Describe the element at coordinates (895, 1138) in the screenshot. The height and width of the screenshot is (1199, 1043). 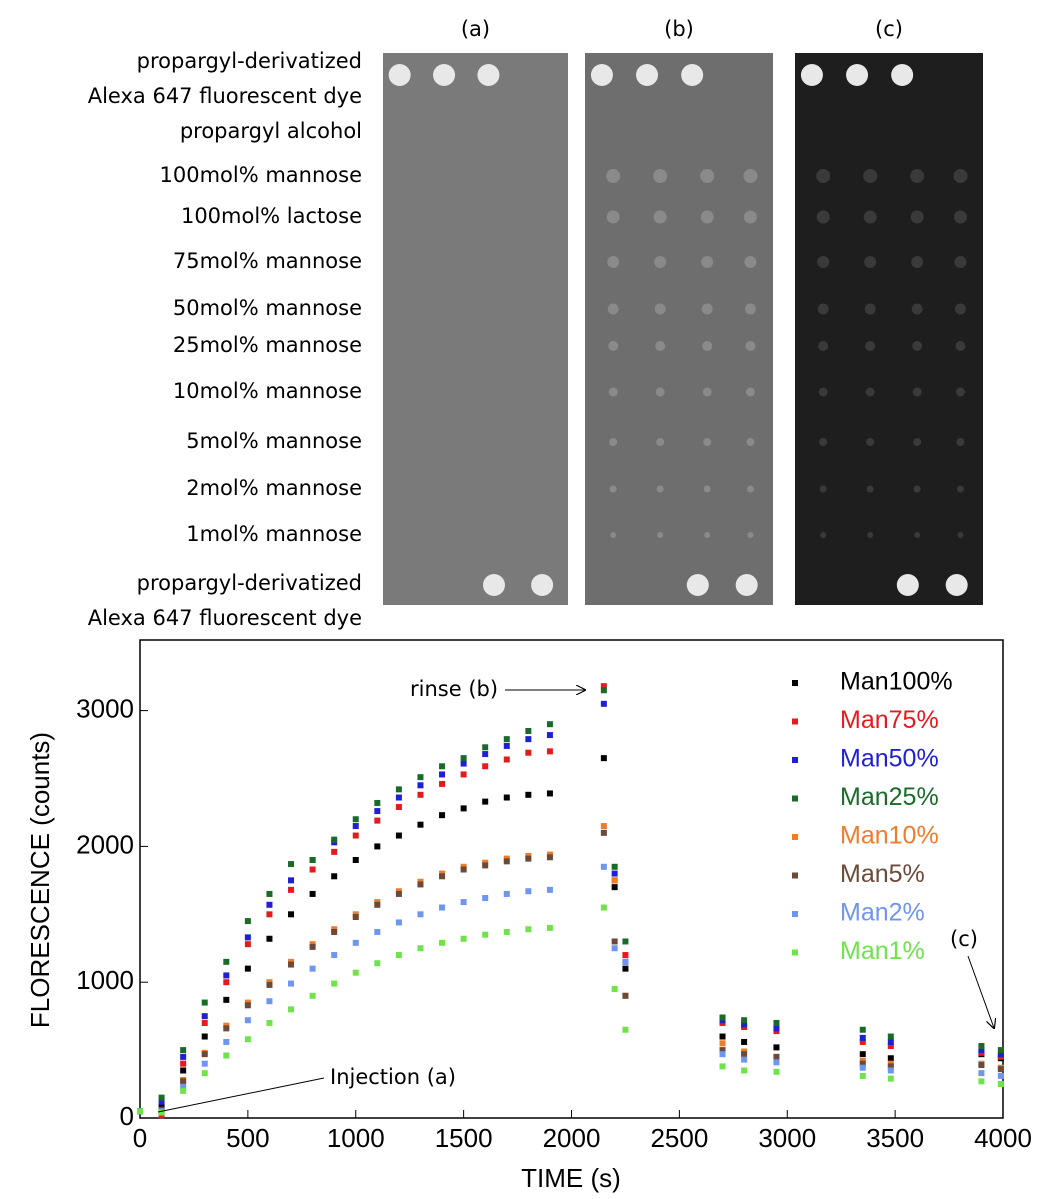
I see `x-tick-label: 3500` at that location.